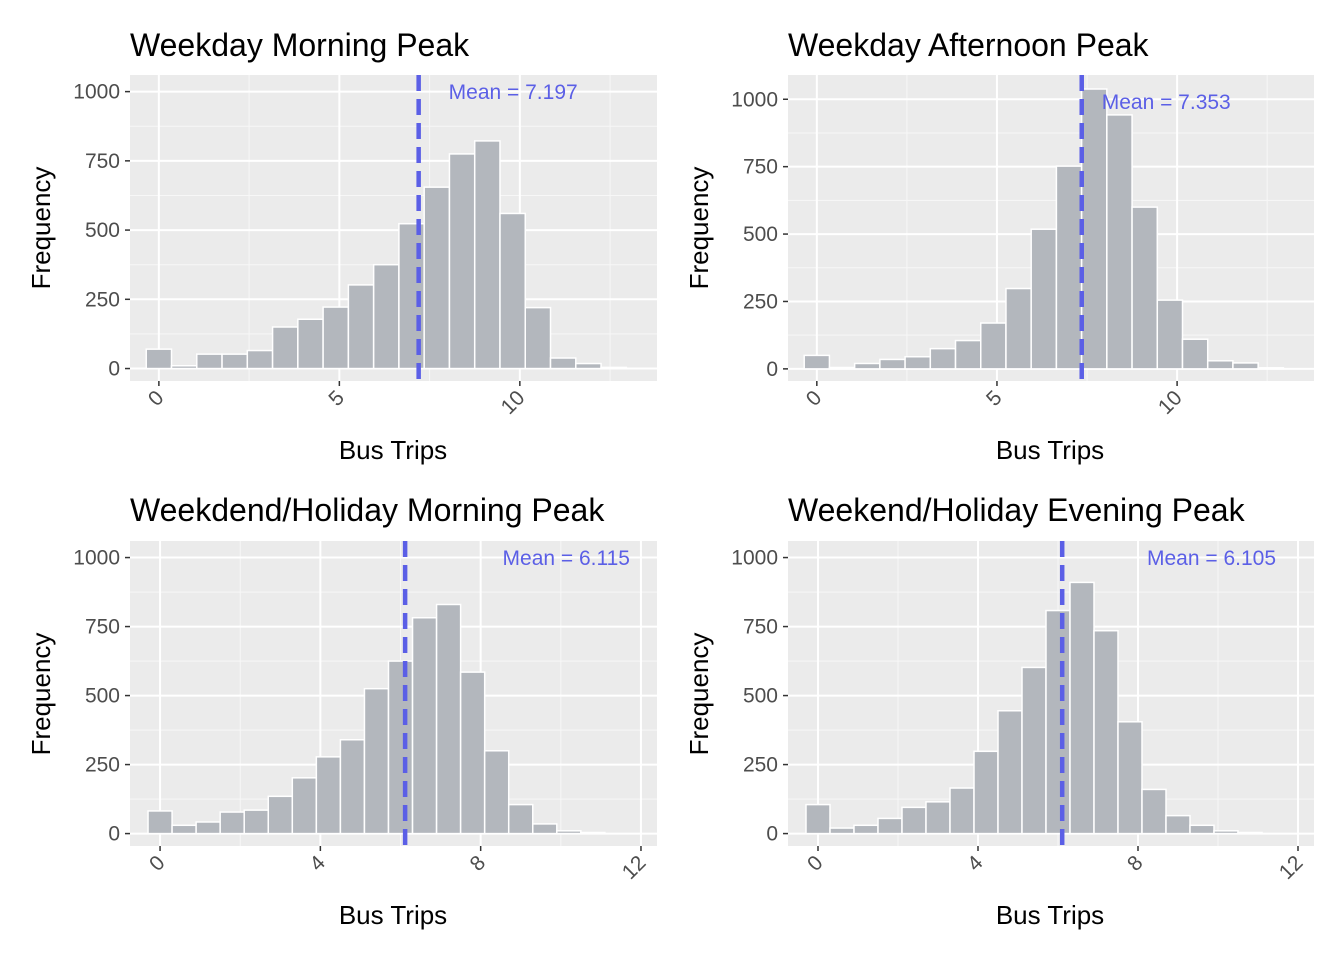  Describe the element at coordinates (1017, 510) in the screenshot. I see `panel-4-title: Weekend/Holiday Evening Peak` at that location.